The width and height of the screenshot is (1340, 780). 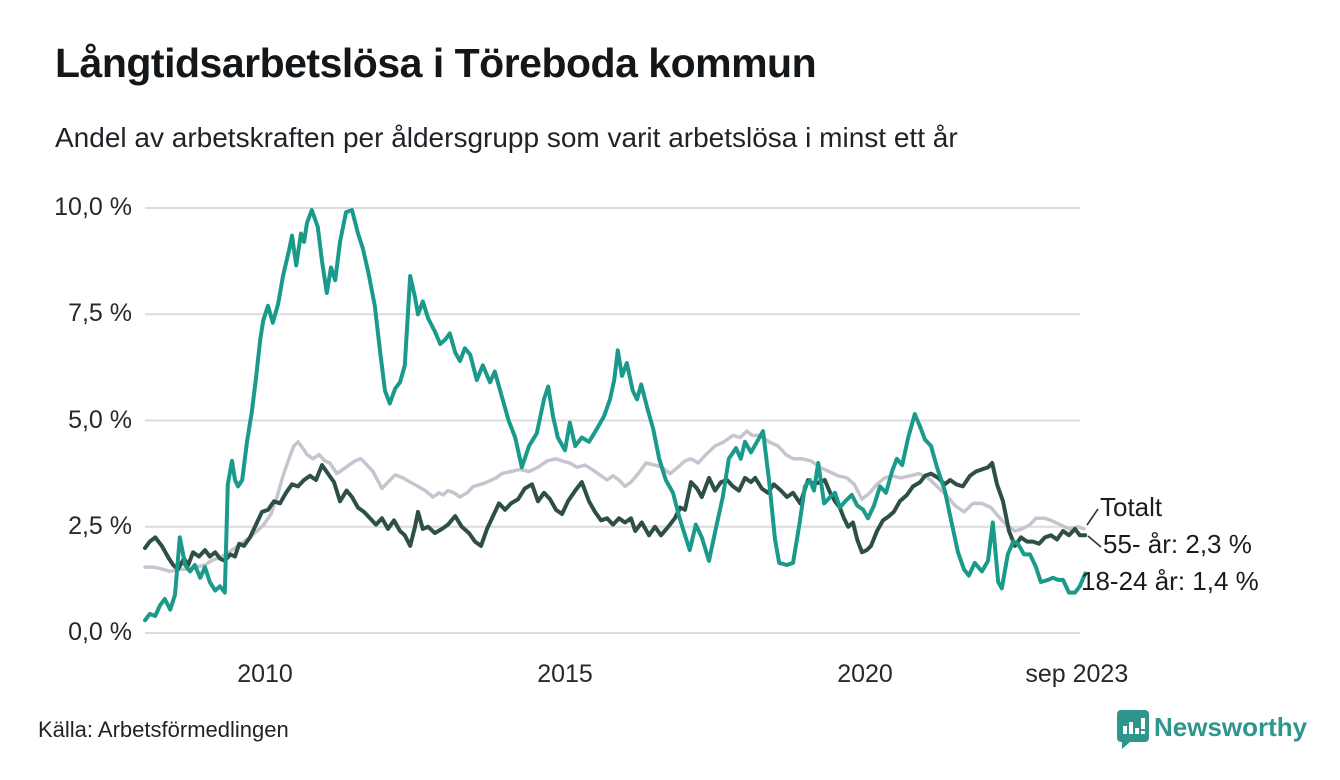 What do you see at coordinates (436, 63) in the screenshot?
I see `chart-title: Långtidsarbetslösa i Töreboda kommun` at bounding box center [436, 63].